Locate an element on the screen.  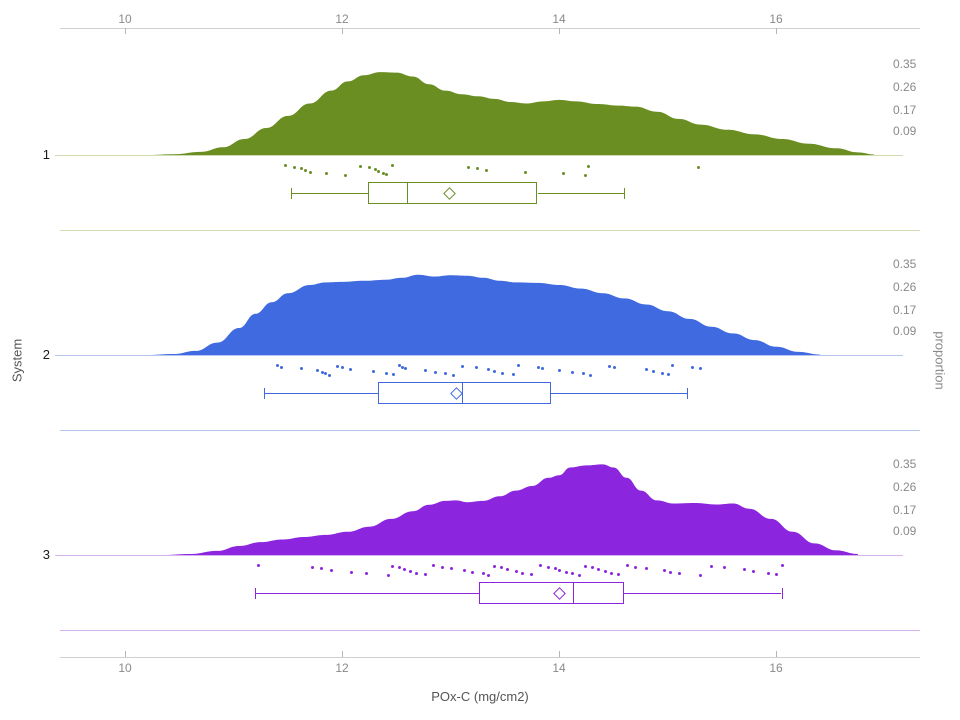
boxplot-cap-low is located at coordinates (291, 193).